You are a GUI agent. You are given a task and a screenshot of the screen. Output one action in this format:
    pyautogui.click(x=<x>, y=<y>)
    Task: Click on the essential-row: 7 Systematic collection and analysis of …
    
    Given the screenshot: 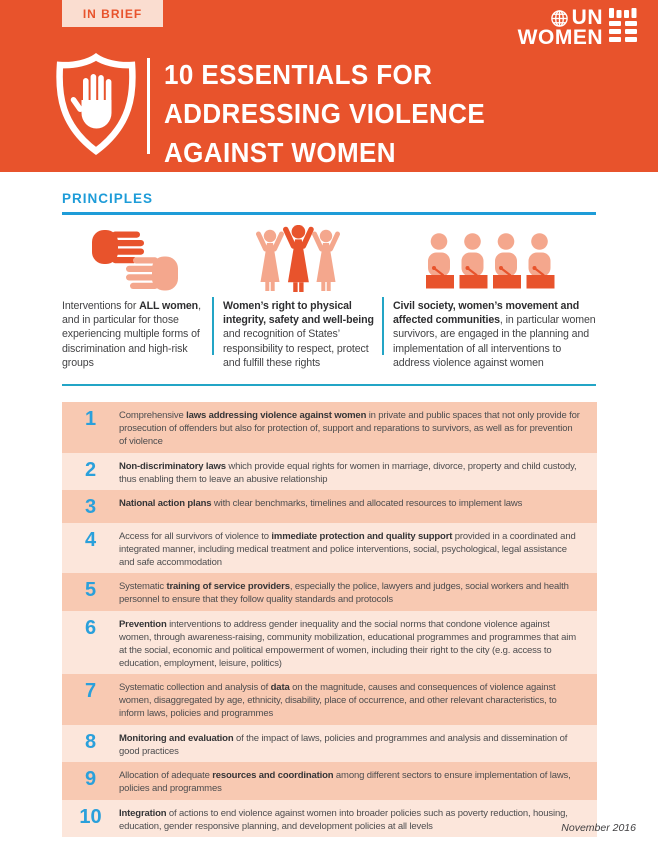 What is the action you would take?
    pyautogui.click(x=329, y=699)
    